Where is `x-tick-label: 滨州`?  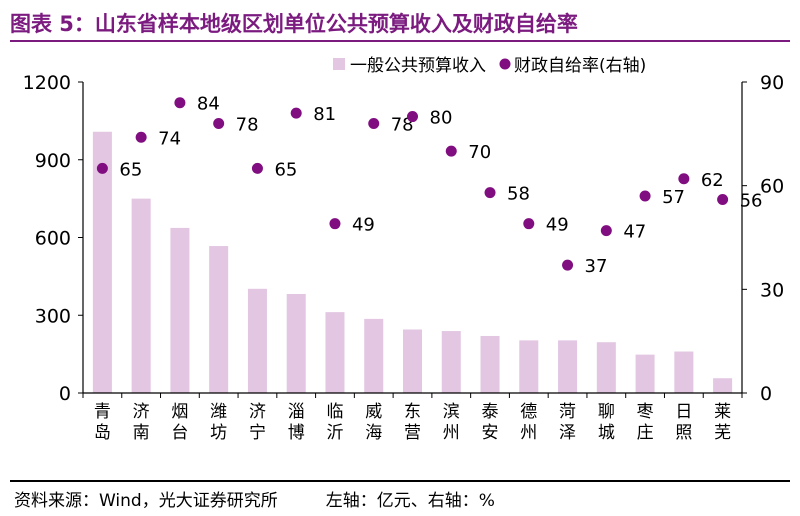
x-tick-label: 滨州 is located at coordinates (451, 422).